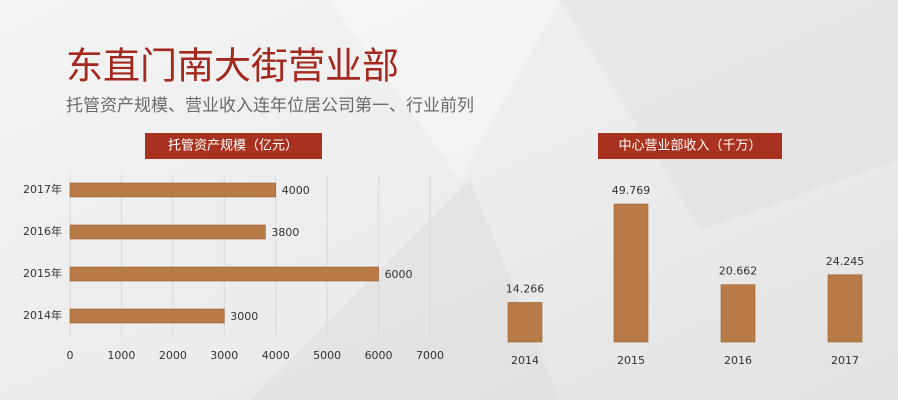 The width and height of the screenshot is (898, 404). What do you see at coordinates (738, 271) in the screenshot?
I see `data-label: 20.662` at bounding box center [738, 271].